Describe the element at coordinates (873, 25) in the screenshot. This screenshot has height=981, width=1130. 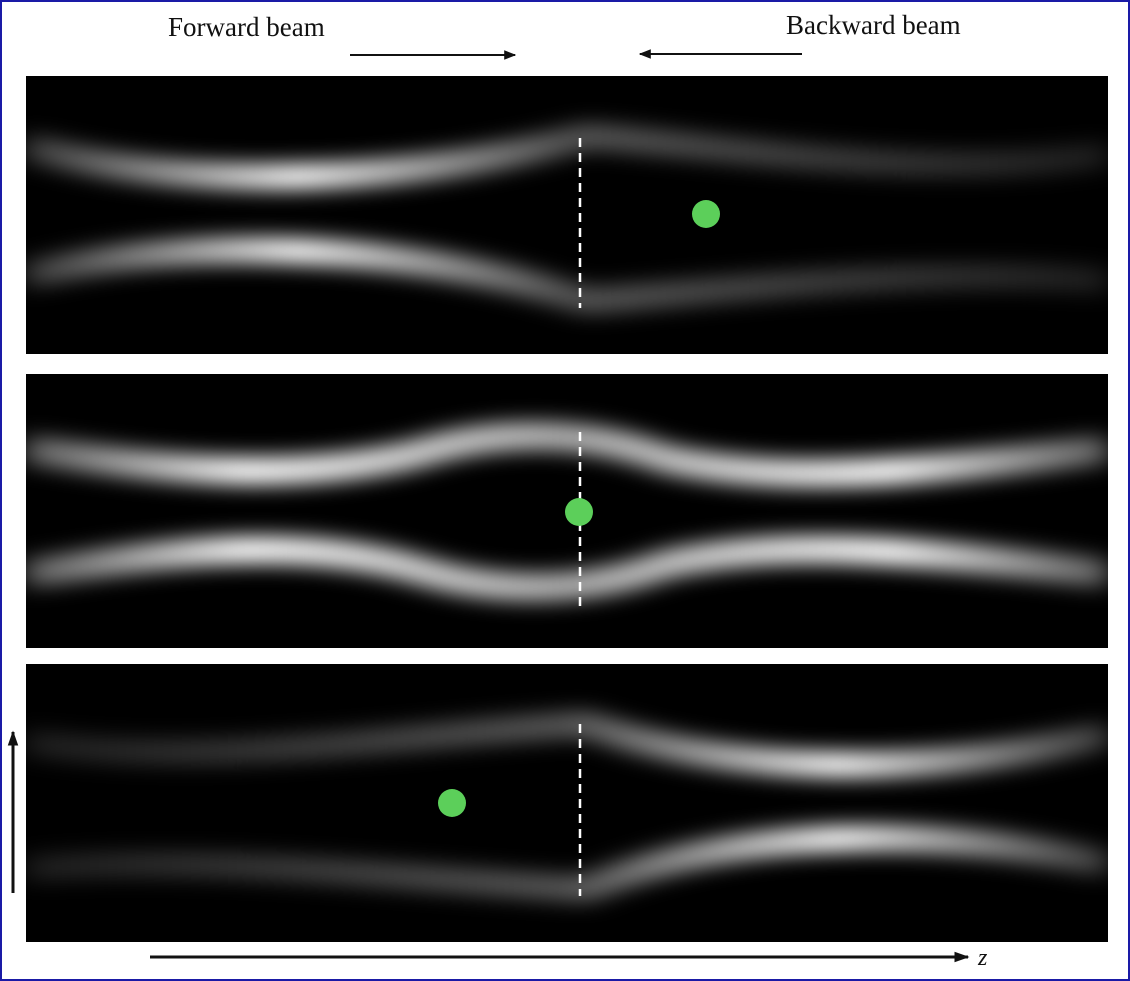
I see `backward-beam-label: Backward beam` at that location.